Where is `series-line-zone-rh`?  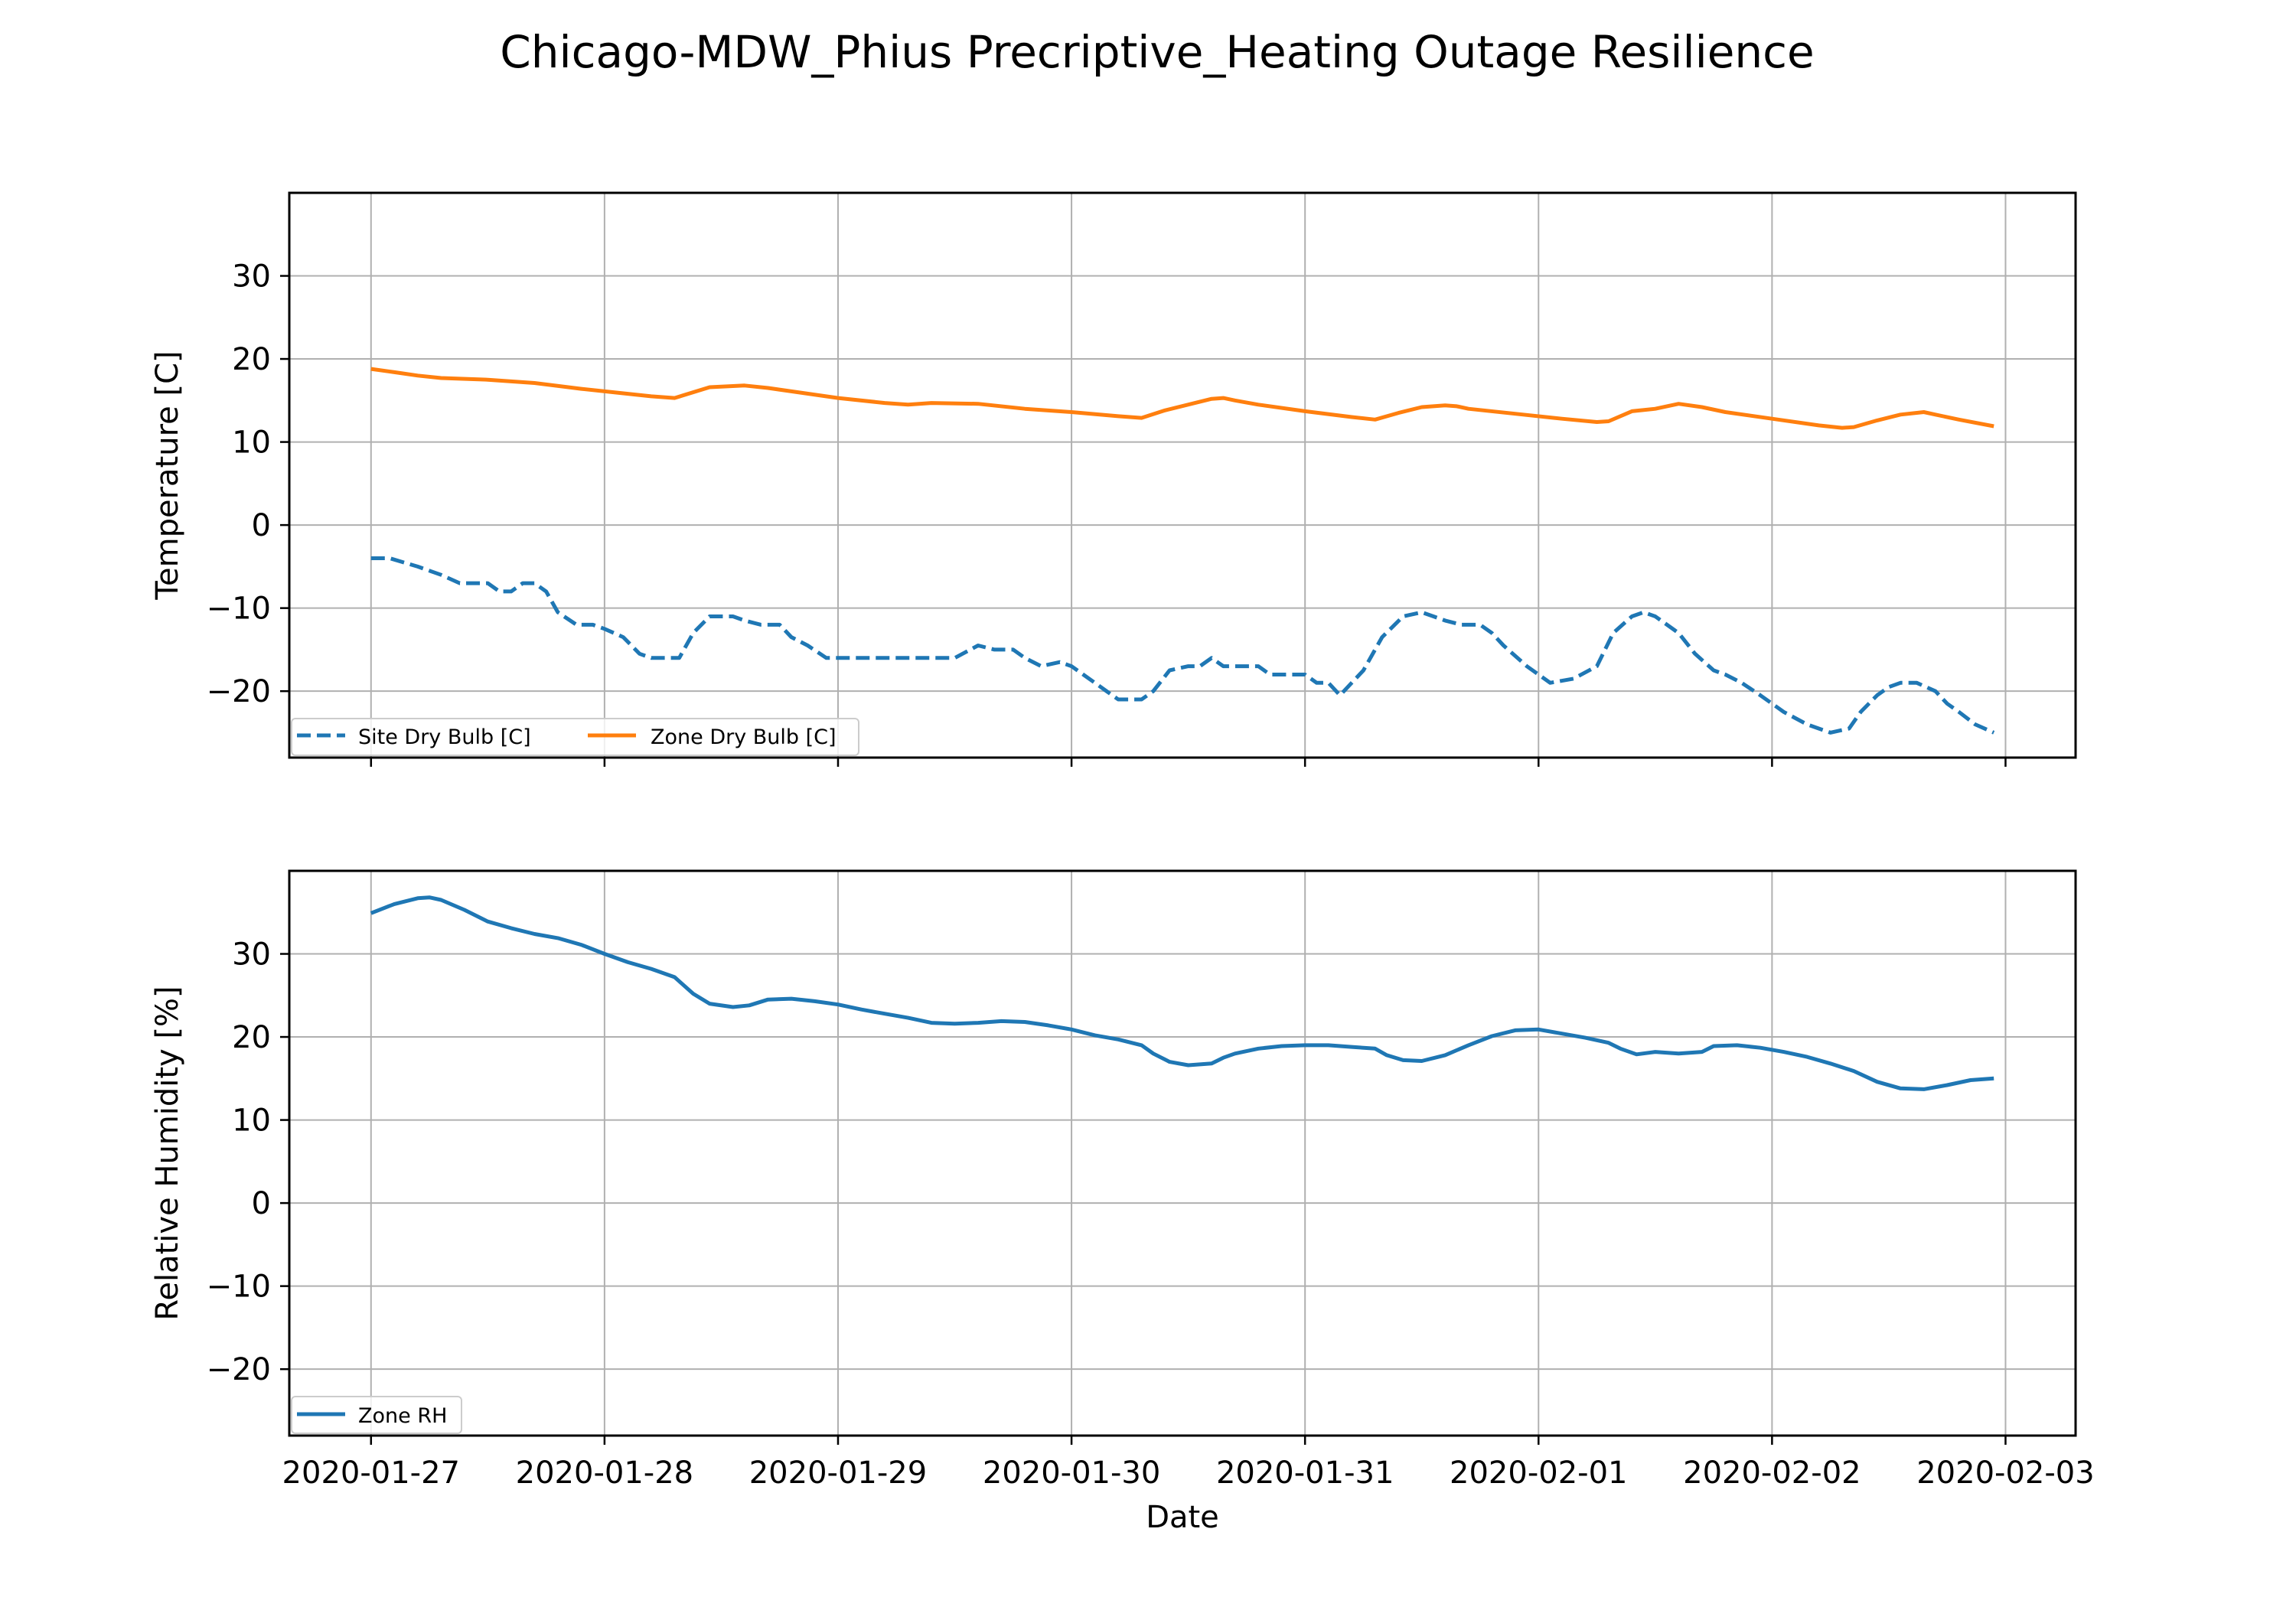
series-line-zone-rh is located at coordinates (1182, 993).